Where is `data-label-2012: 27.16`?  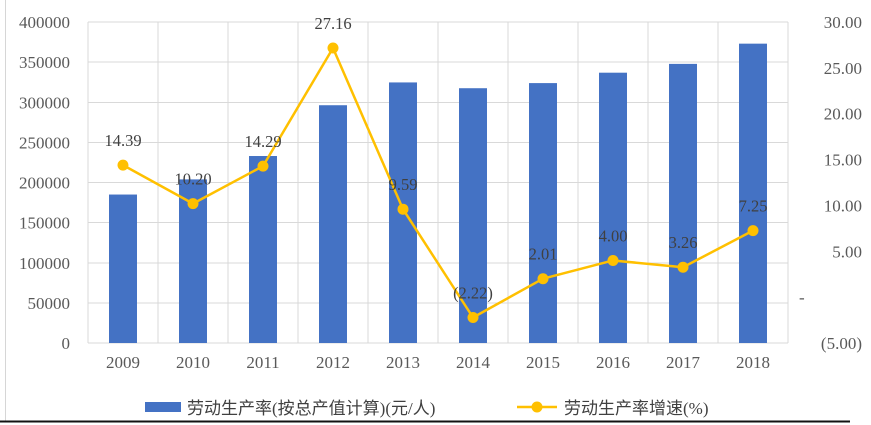
data-label-2012: 27.16 is located at coordinates (332, 23).